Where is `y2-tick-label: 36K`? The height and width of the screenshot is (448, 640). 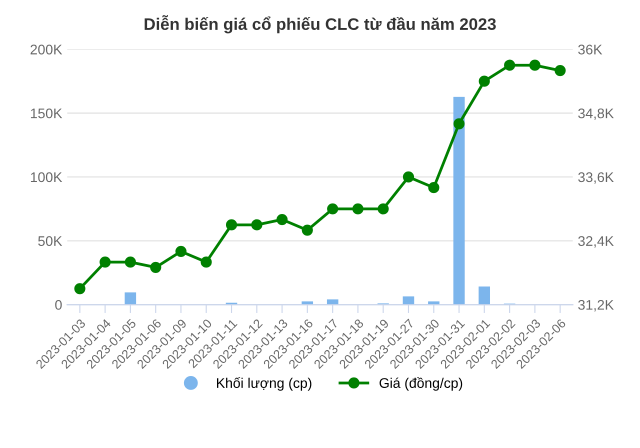 y2-tick-label: 36K is located at coordinates (590, 49).